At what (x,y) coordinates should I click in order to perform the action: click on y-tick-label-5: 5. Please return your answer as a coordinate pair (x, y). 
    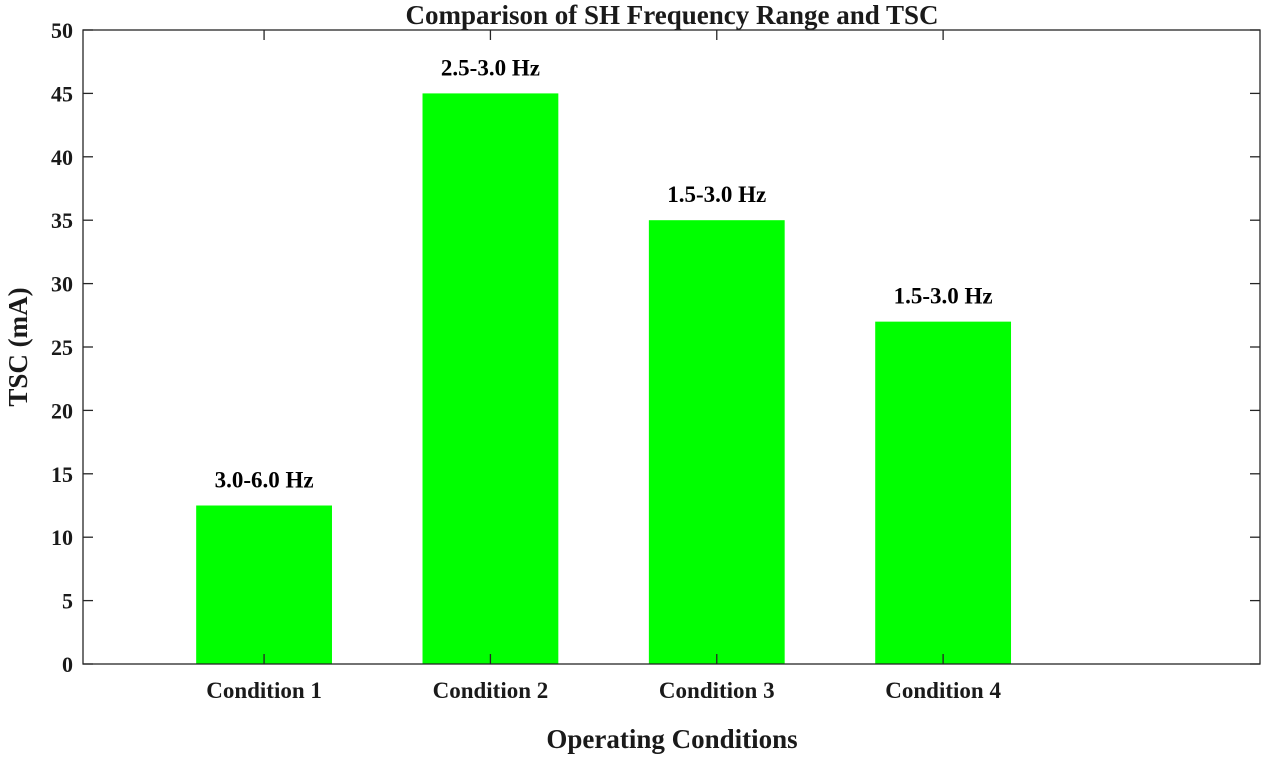
    Looking at the image, I should click on (67, 601).